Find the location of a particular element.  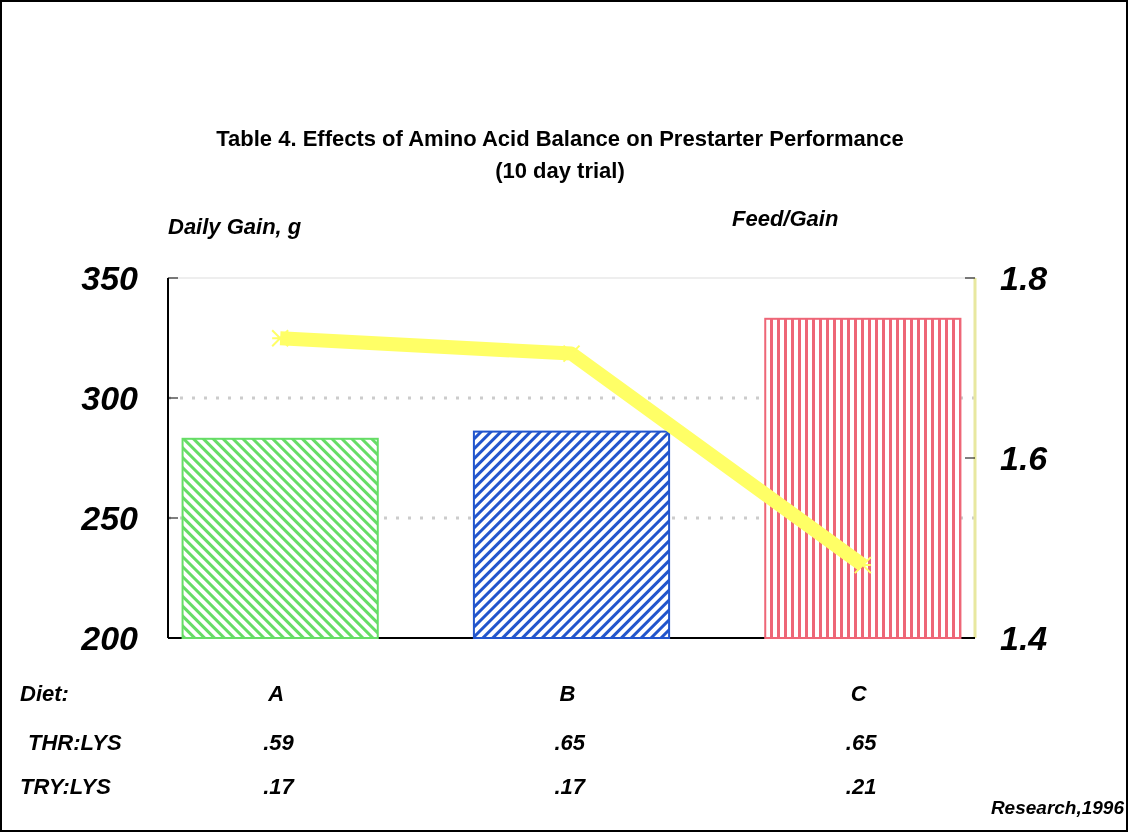

x-tick-label: A is located at coordinates (276, 693).